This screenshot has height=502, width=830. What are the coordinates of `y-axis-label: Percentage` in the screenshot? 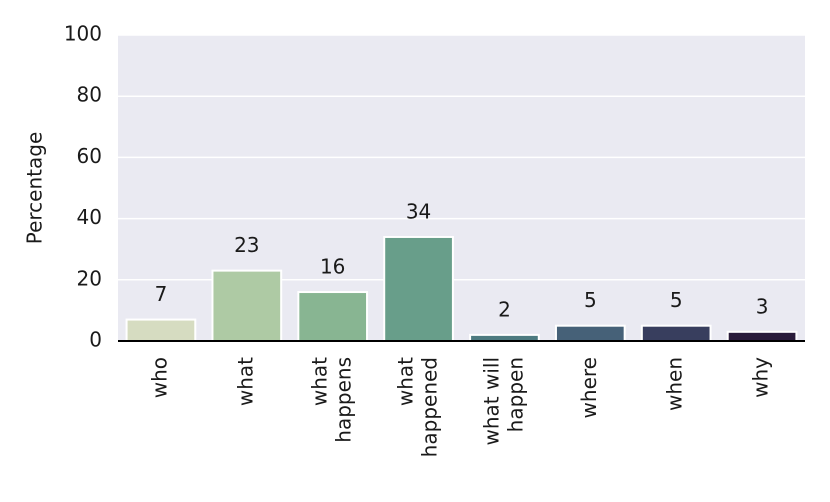 It's located at (35, 188).